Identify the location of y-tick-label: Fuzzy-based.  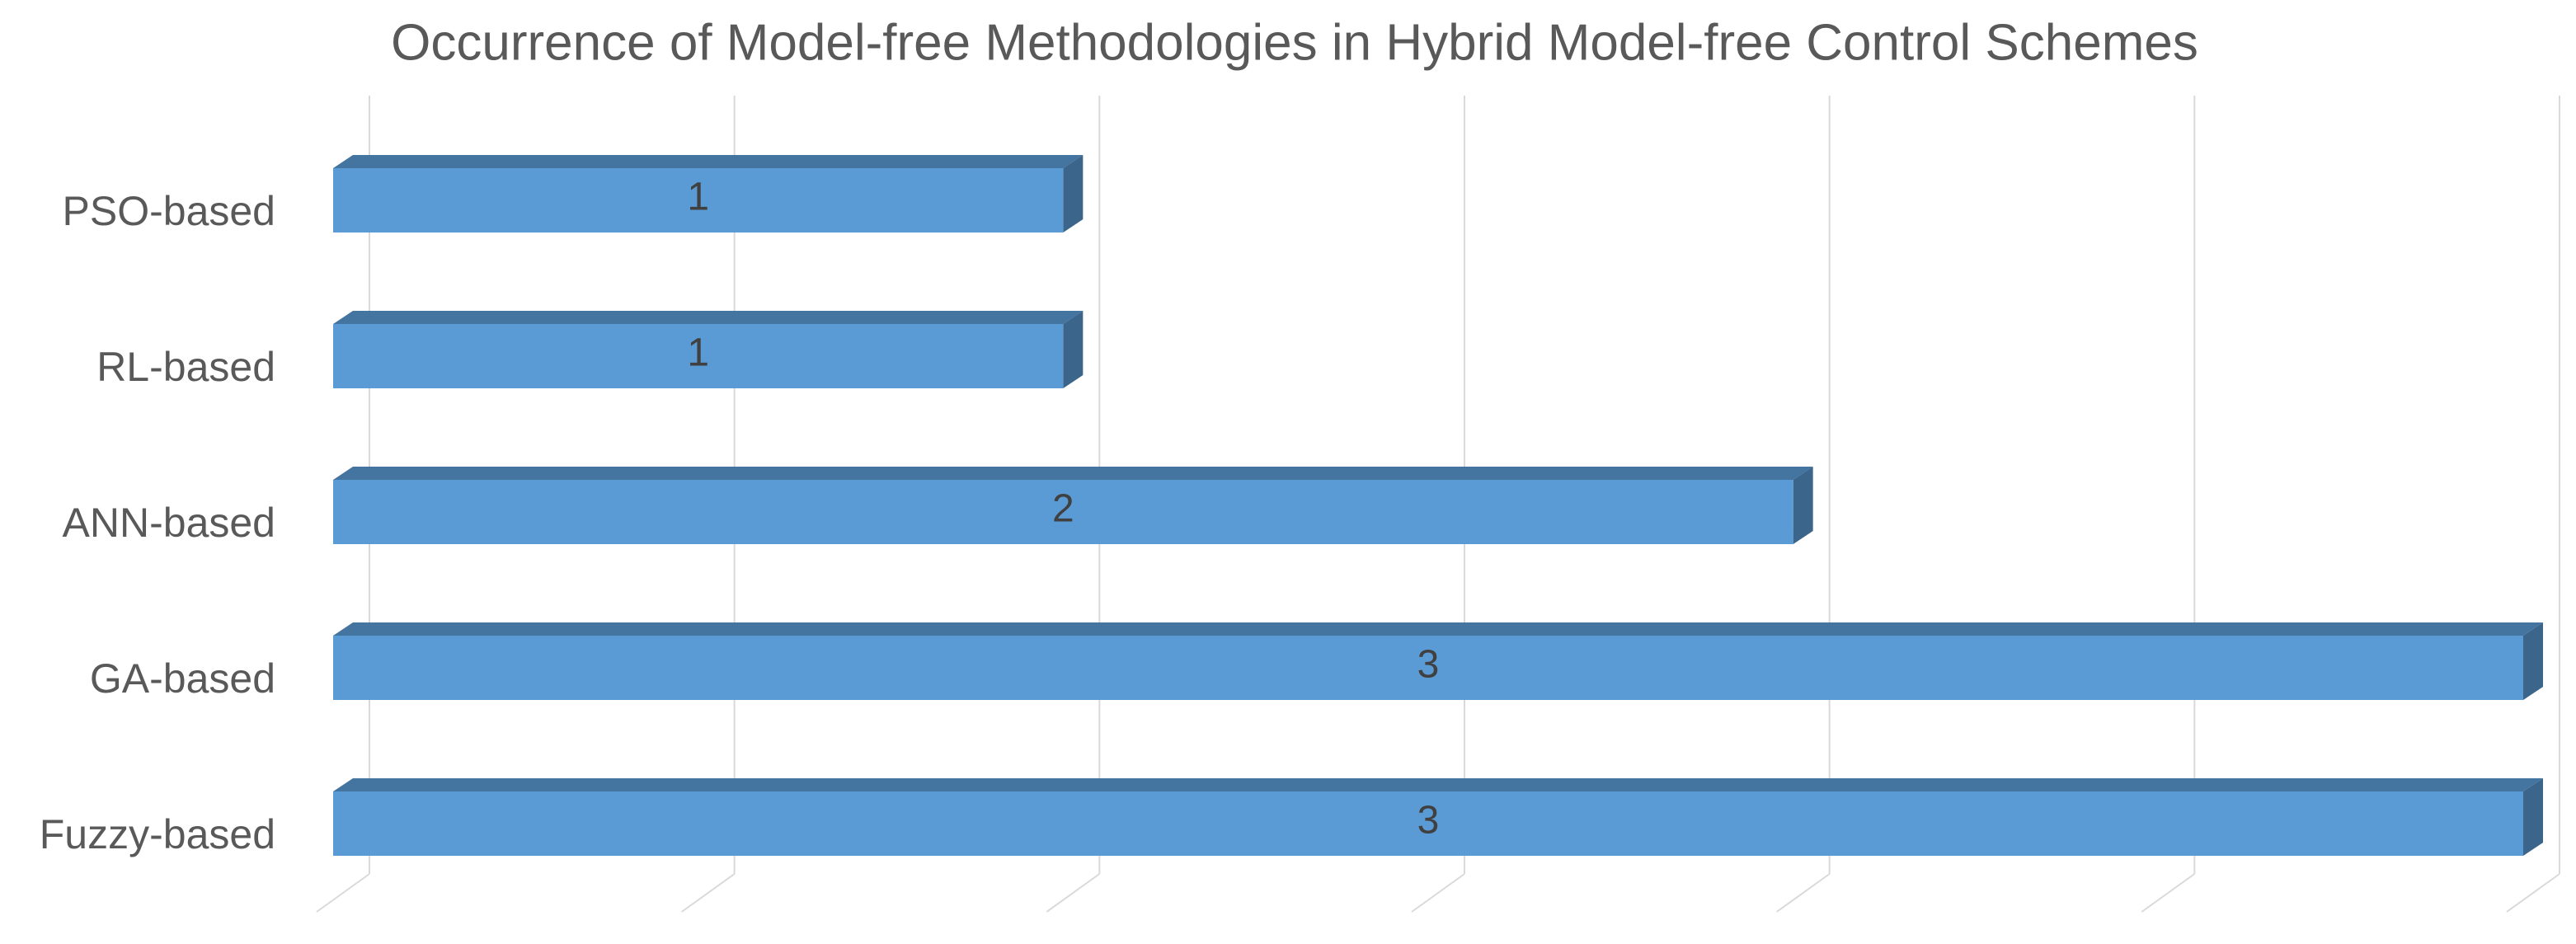
(157, 834).